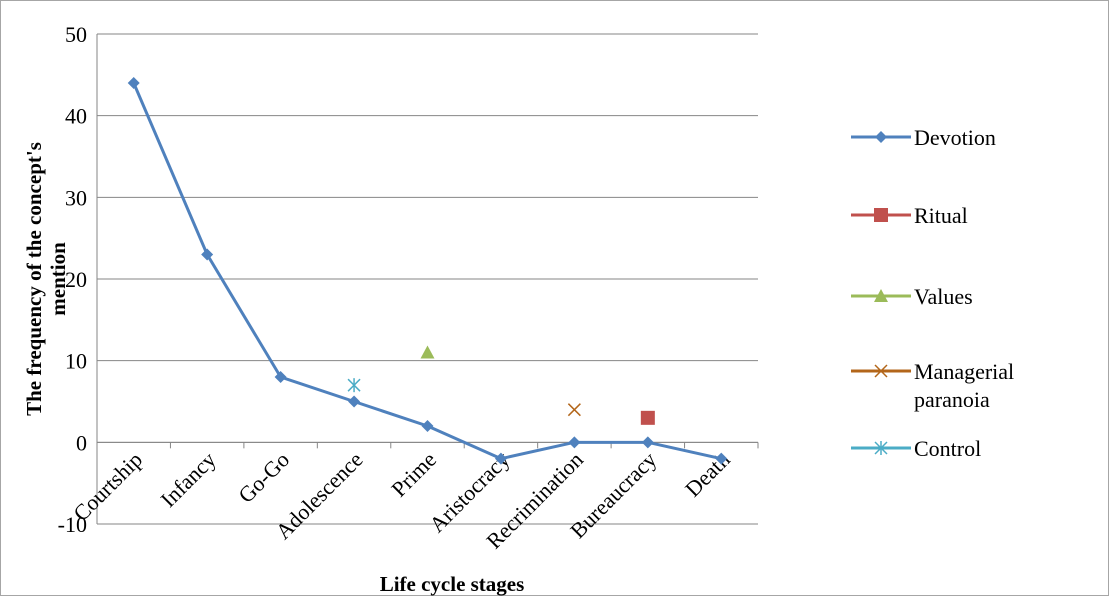 Image resolution: width=1109 pixels, height=597 pixels. I want to click on data-point-control, so click(354, 385).